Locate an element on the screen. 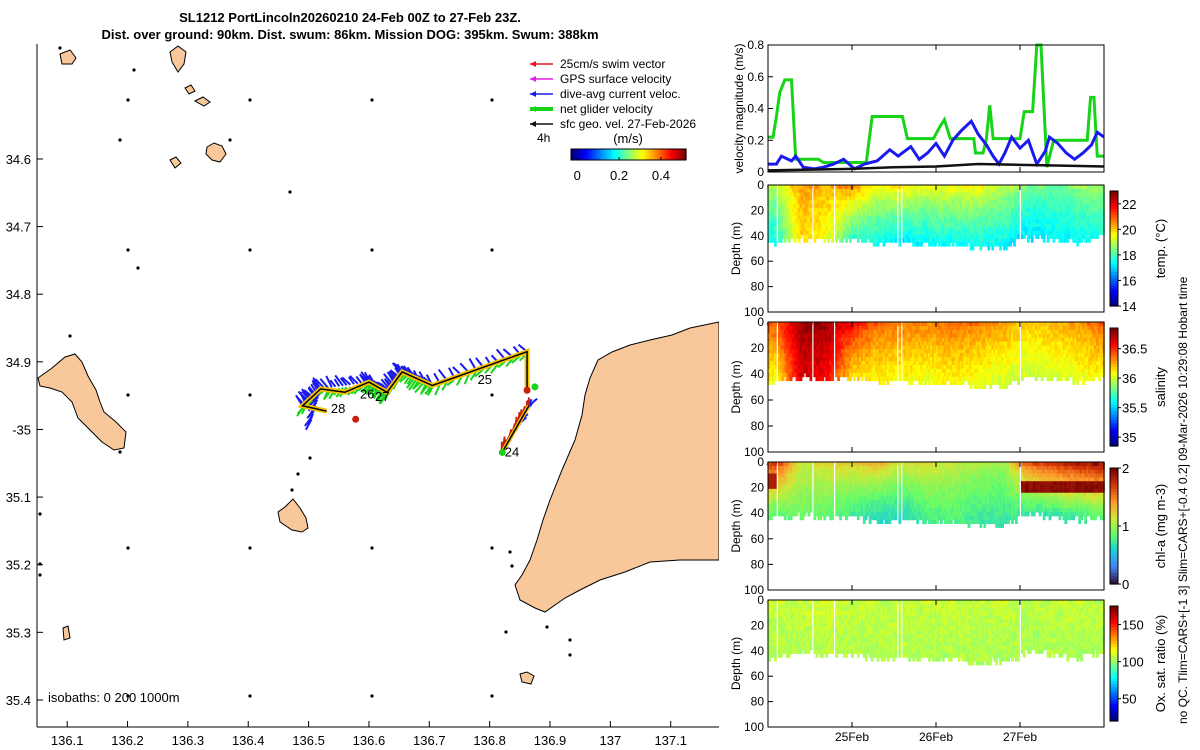 The image size is (1200, 750). depth-y-tick-label: 60 is located at coordinates (758, 400).